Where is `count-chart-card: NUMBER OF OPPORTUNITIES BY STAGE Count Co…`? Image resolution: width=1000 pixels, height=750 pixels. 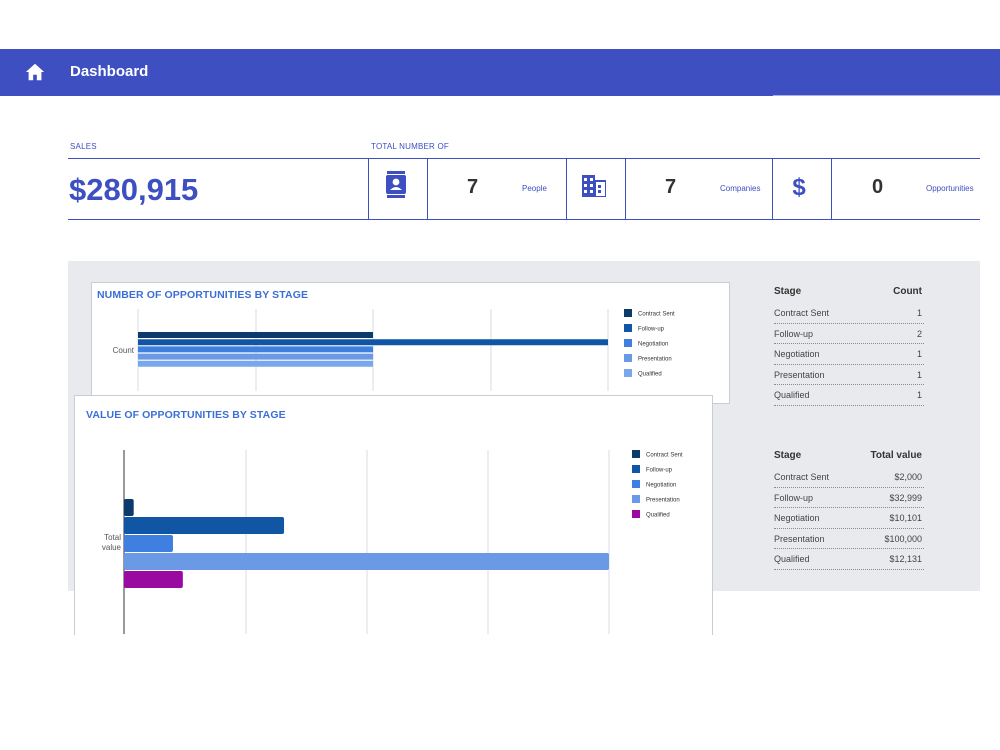 count-chart-card: NUMBER OF OPPORTUNITIES BY STAGE Count Co… is located at coordinates (410, 343).